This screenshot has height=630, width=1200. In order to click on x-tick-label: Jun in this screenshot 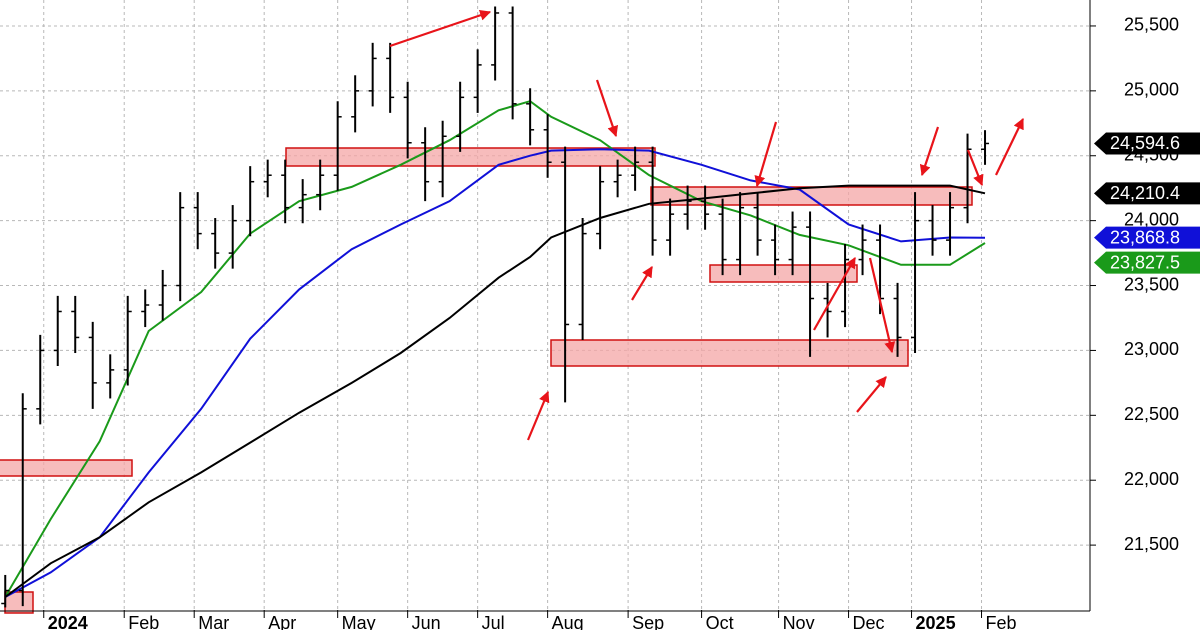, I will do `click(426, 621)`.